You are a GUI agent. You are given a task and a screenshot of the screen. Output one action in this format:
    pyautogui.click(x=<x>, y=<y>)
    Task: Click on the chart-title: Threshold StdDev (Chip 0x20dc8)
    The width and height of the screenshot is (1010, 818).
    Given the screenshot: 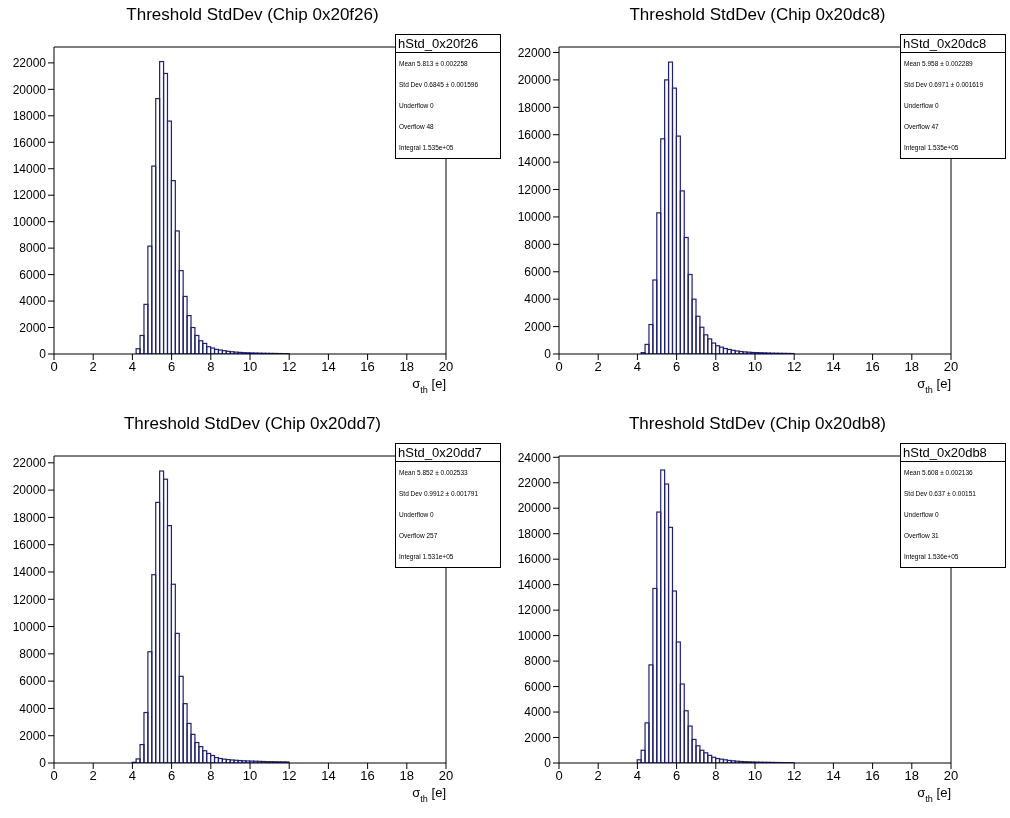 What is the action you would take?
    pyautogui.click(x=757, y=15)
    